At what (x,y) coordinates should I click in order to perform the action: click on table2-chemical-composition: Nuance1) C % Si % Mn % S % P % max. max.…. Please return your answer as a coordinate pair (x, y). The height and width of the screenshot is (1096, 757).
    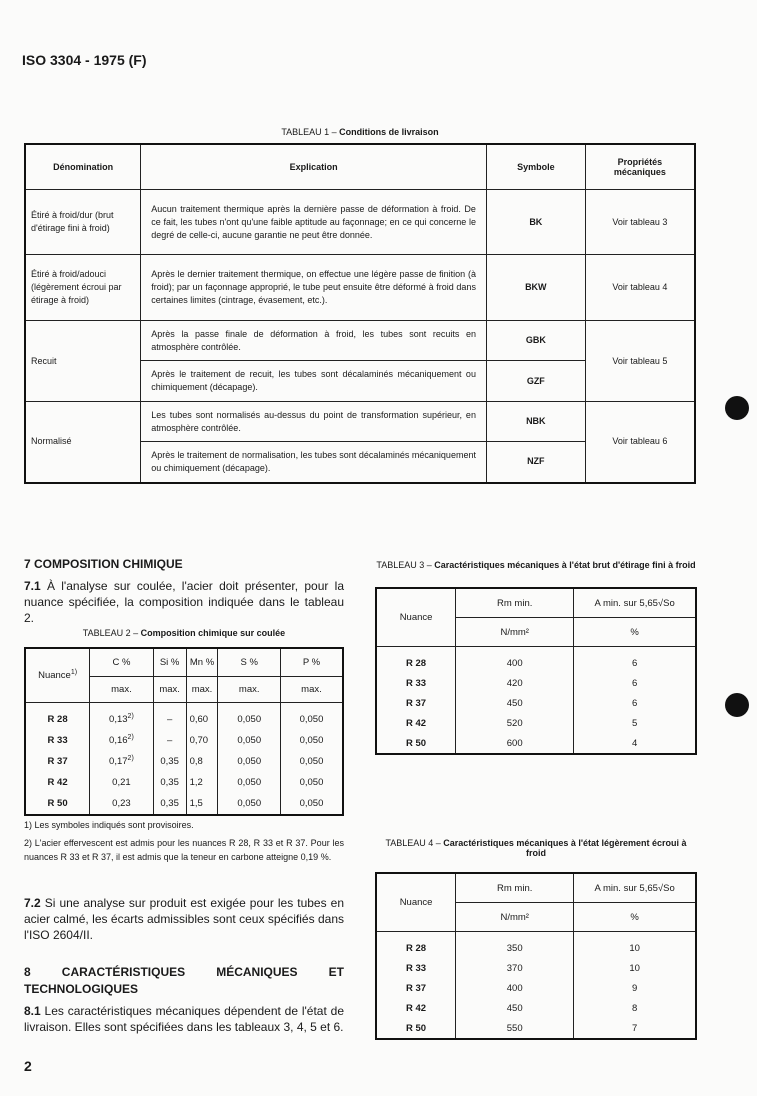
    Looking at the image, I should click on (184, 731).